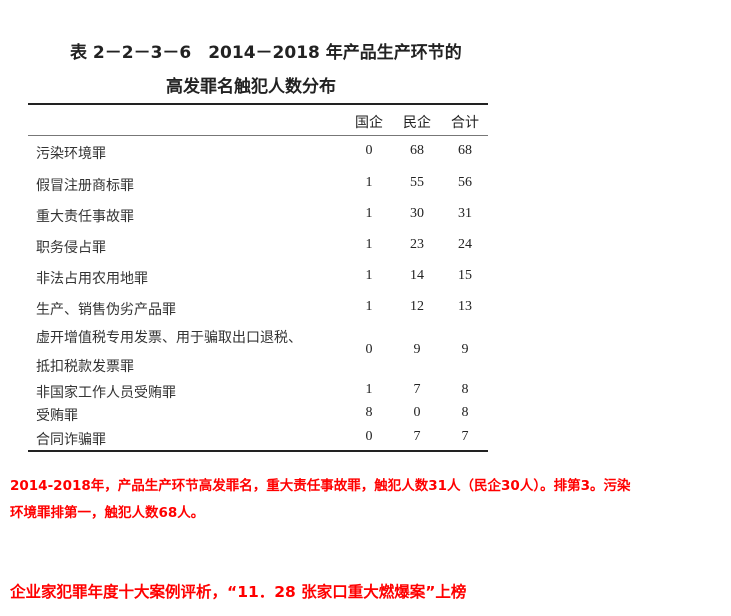 This screenshot has height=616, width=731. What do you see at coordinates (71, 440) in the screenshot?
I see `row-label: 合同诈骗罪` at bounding box center [71, 440].